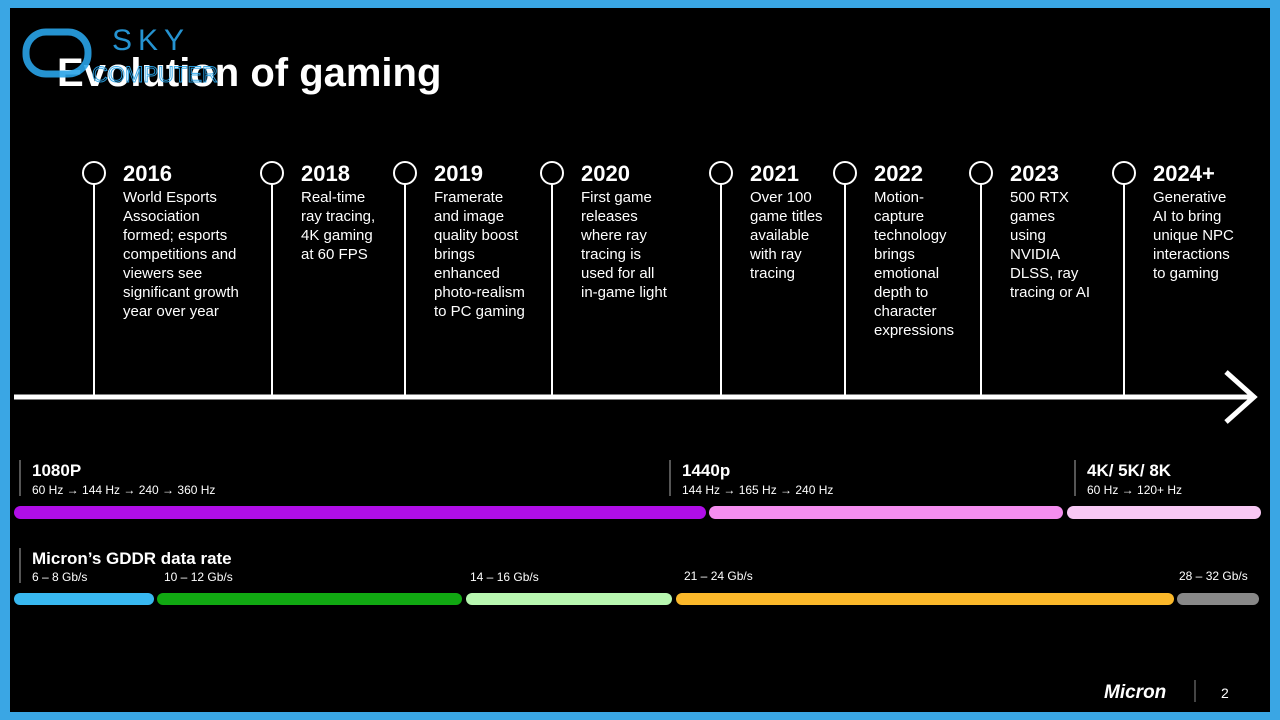 Image resolution: width=1280 pixels, height=720 pixels. I want to click on watermark: SKY COMPUTER, so click(120, 56).